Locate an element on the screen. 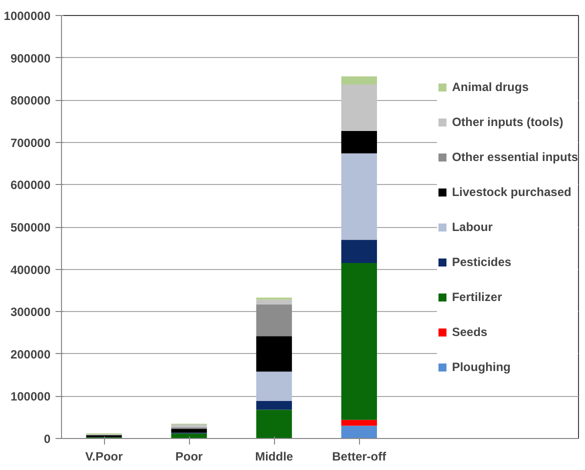 The height and width of the screenshot is (470, 585). x-tick-label: Poor is located at coordinates (189, 457).